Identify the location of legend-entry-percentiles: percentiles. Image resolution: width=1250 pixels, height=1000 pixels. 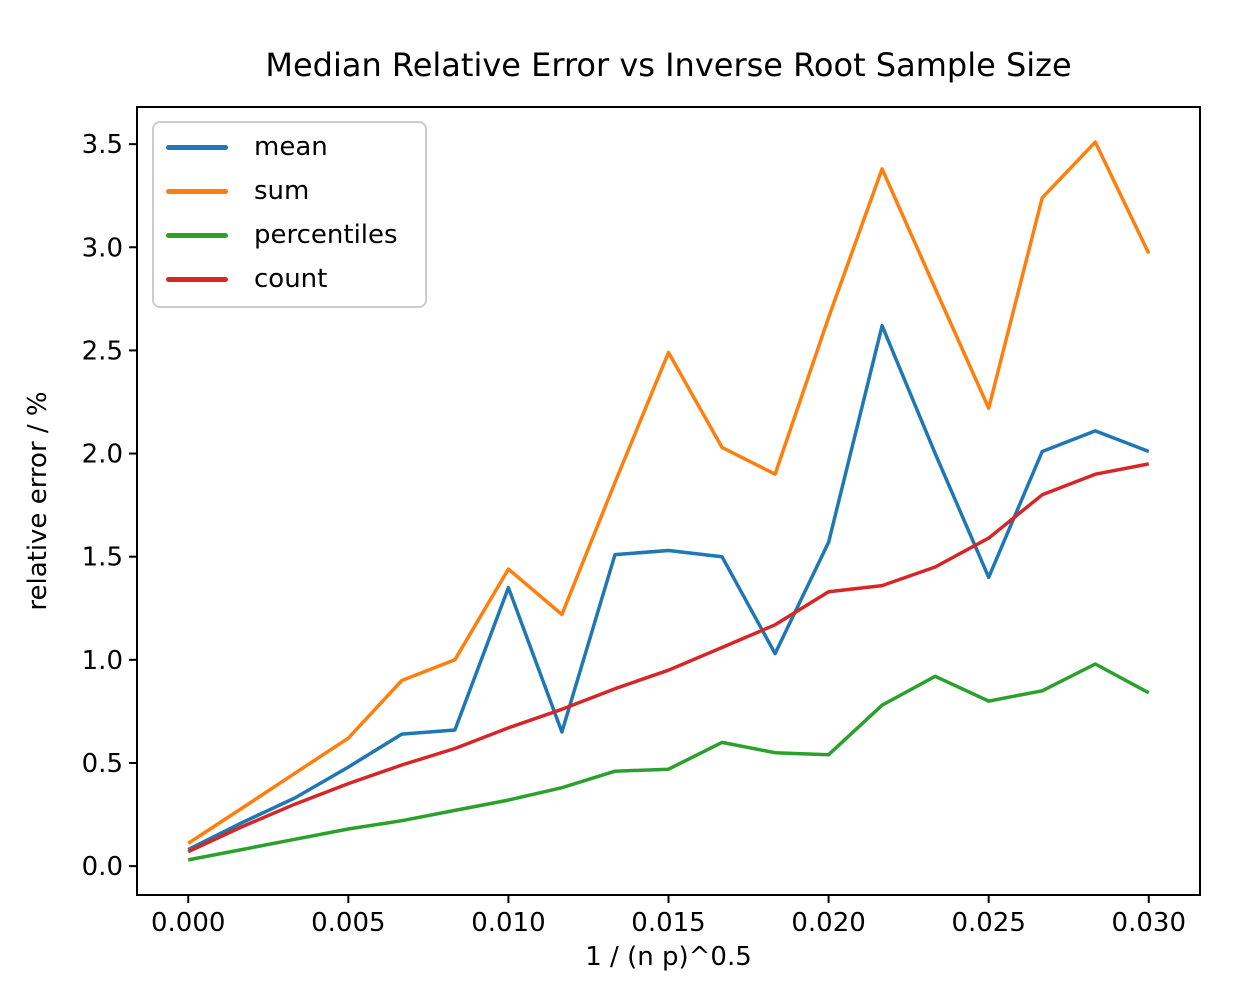
(289, 235).